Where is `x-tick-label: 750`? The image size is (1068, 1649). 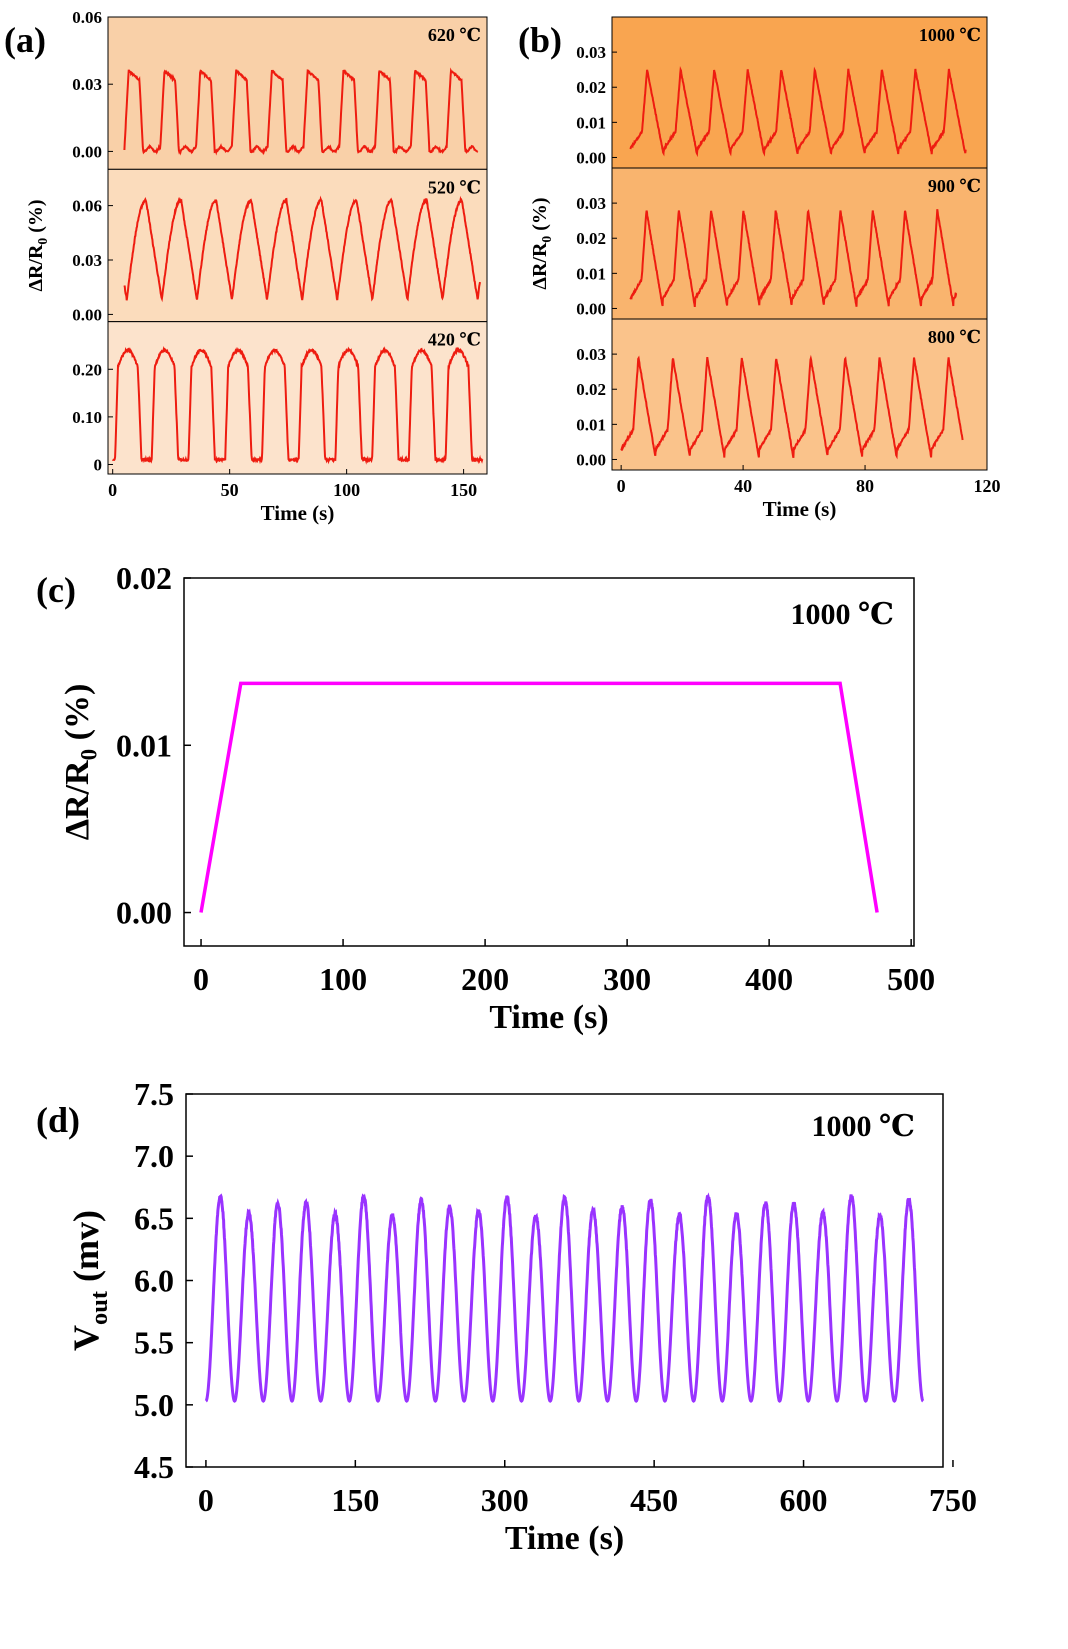 x-tick-label: 750 is located at coordinates (953, 1500).